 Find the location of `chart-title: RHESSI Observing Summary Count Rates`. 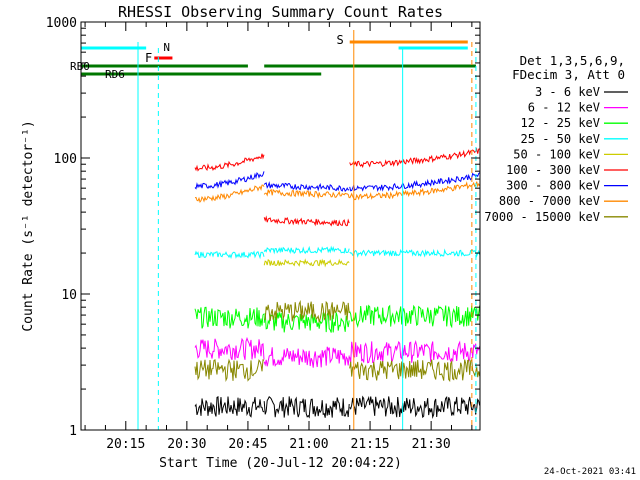

chart-title: RHESSI Observing Summary Count Rates is located at coordinates (280, 12).